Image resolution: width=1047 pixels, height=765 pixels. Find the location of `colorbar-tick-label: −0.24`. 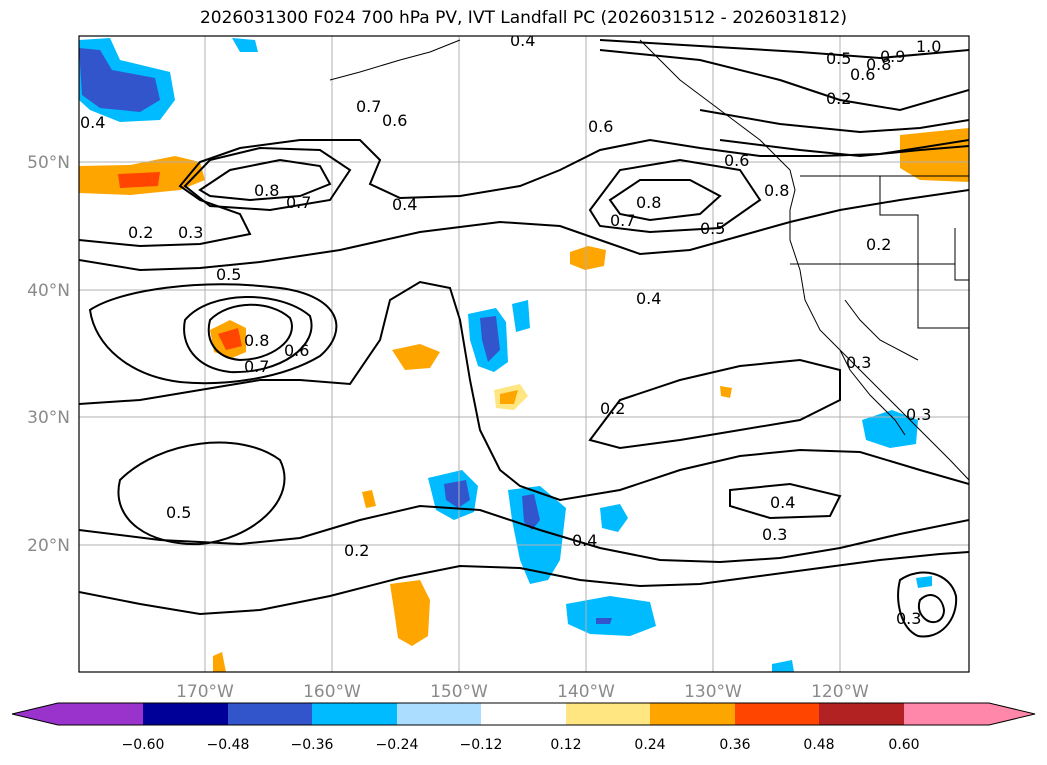

colorbar-tick-label: −0.24 is located at coordinates (397, 745).